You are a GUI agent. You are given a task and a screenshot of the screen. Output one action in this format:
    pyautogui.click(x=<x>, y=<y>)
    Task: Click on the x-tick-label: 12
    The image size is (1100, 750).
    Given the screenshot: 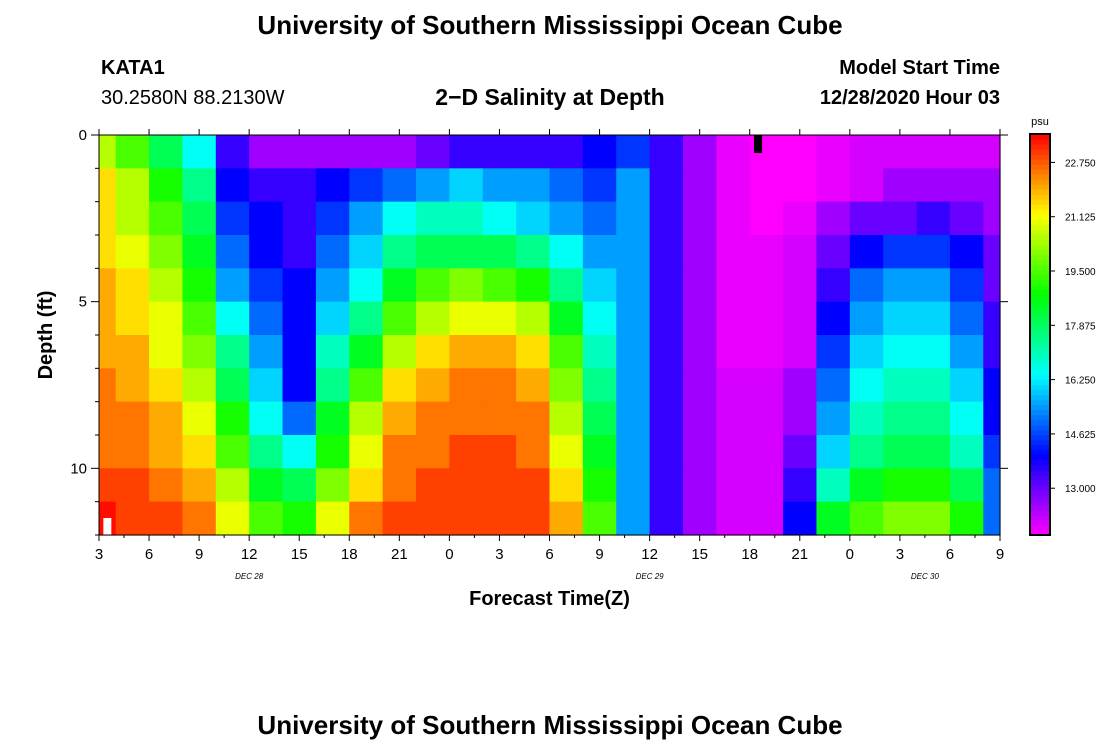 What is the action you would take?
    pyautogui.click(x=649, y=554)
    